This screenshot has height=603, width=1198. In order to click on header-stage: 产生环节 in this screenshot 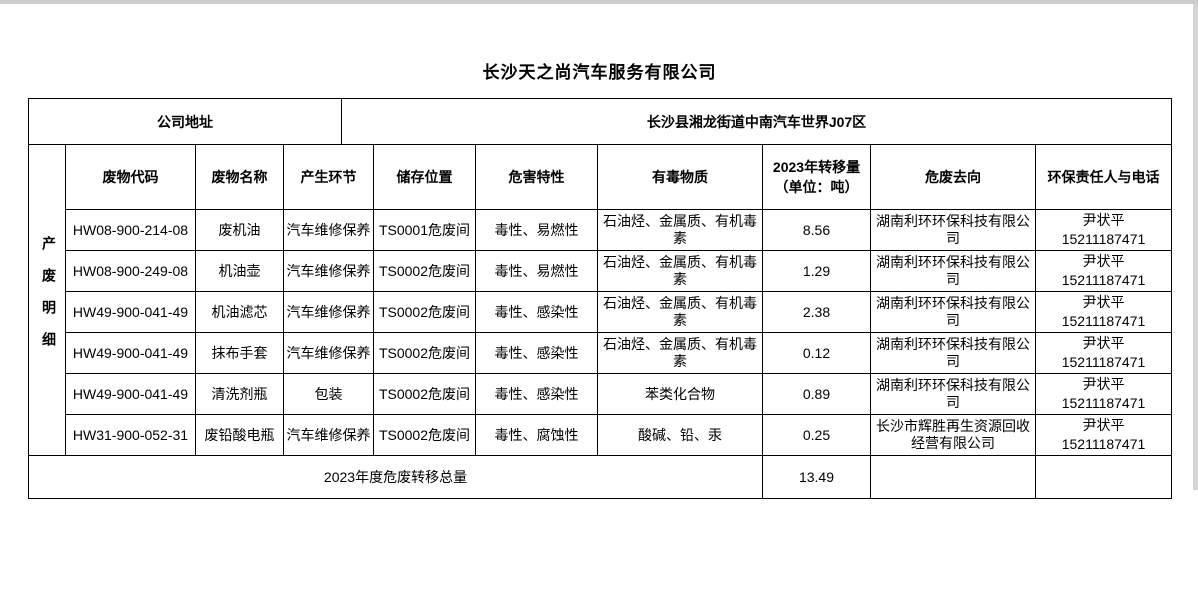, I will do `click(328, 177)`.